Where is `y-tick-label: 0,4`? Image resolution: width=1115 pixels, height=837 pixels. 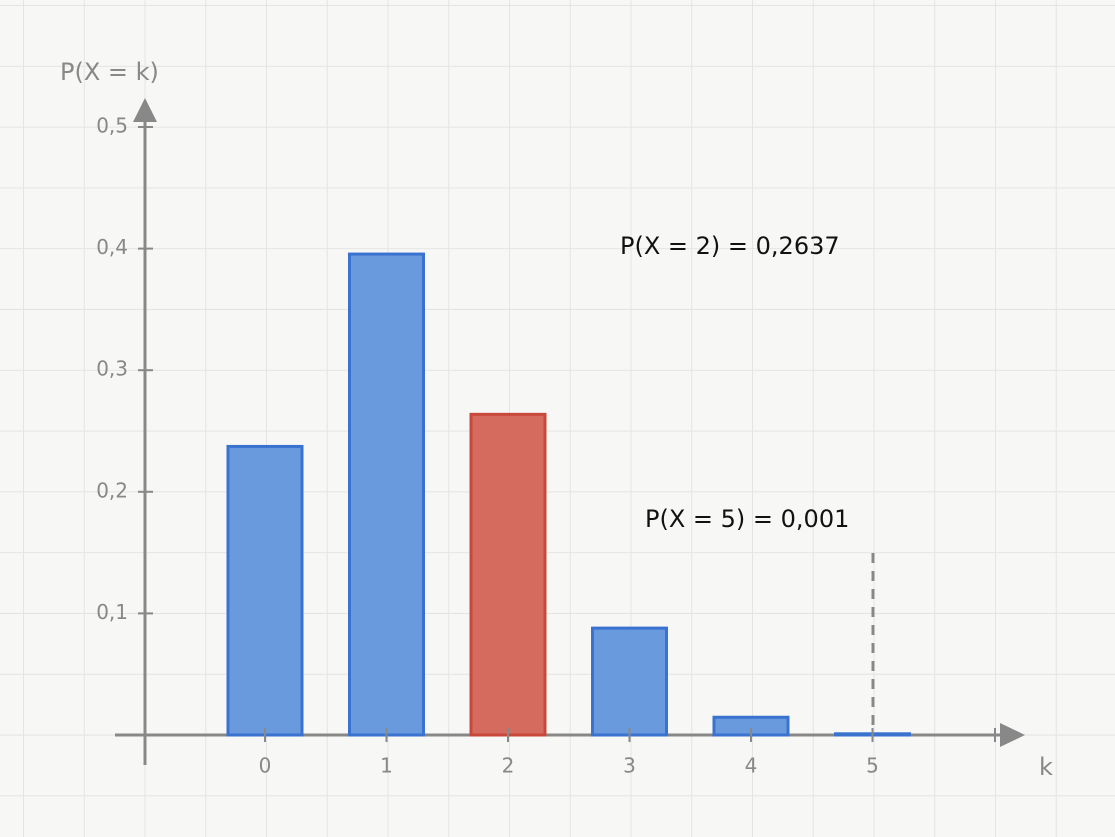
y-tick-label: 0,4 is located at coordinates (112, 247).